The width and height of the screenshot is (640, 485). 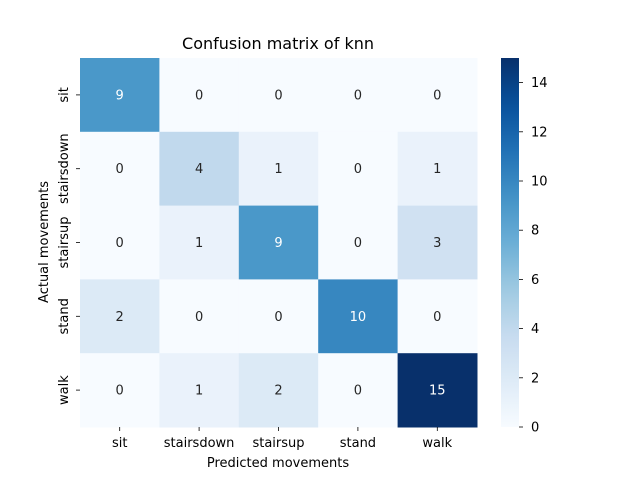 What do you see at coordinates (535, 428) in the screenshot?
I see `colorbar-tick-label: 0` at bounding box center [535, 428].